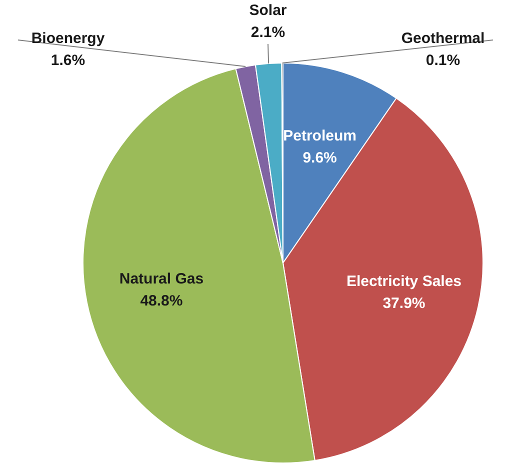  Describe the element at coordinates (443, 60) in the screenshot. I see `data-label: 0.1%` at that location.